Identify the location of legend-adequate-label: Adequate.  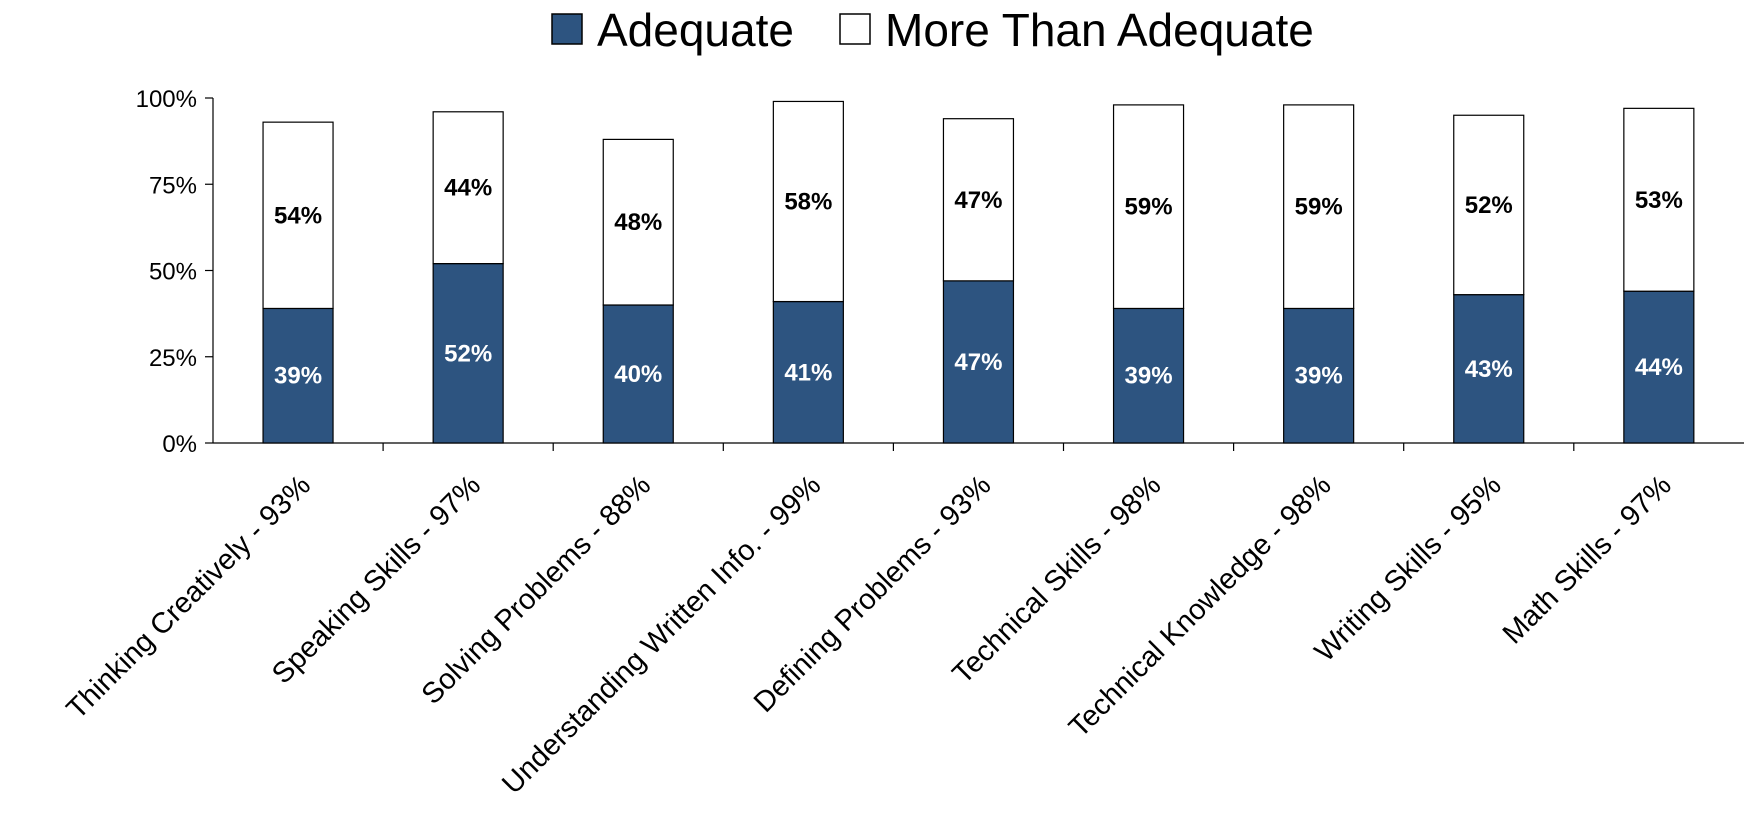
(695, 30).